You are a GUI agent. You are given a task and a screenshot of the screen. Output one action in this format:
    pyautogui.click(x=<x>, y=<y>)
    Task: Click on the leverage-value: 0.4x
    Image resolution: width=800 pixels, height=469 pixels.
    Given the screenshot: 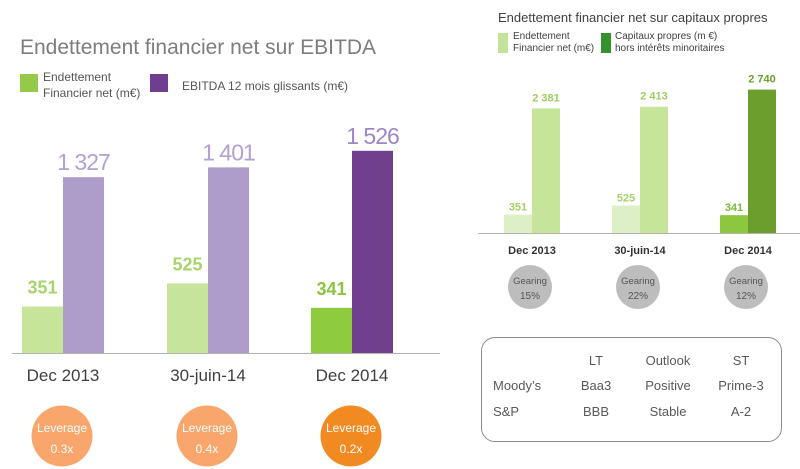 What is the action you would take?
    pyautogui.click(x=207, y=449)
    